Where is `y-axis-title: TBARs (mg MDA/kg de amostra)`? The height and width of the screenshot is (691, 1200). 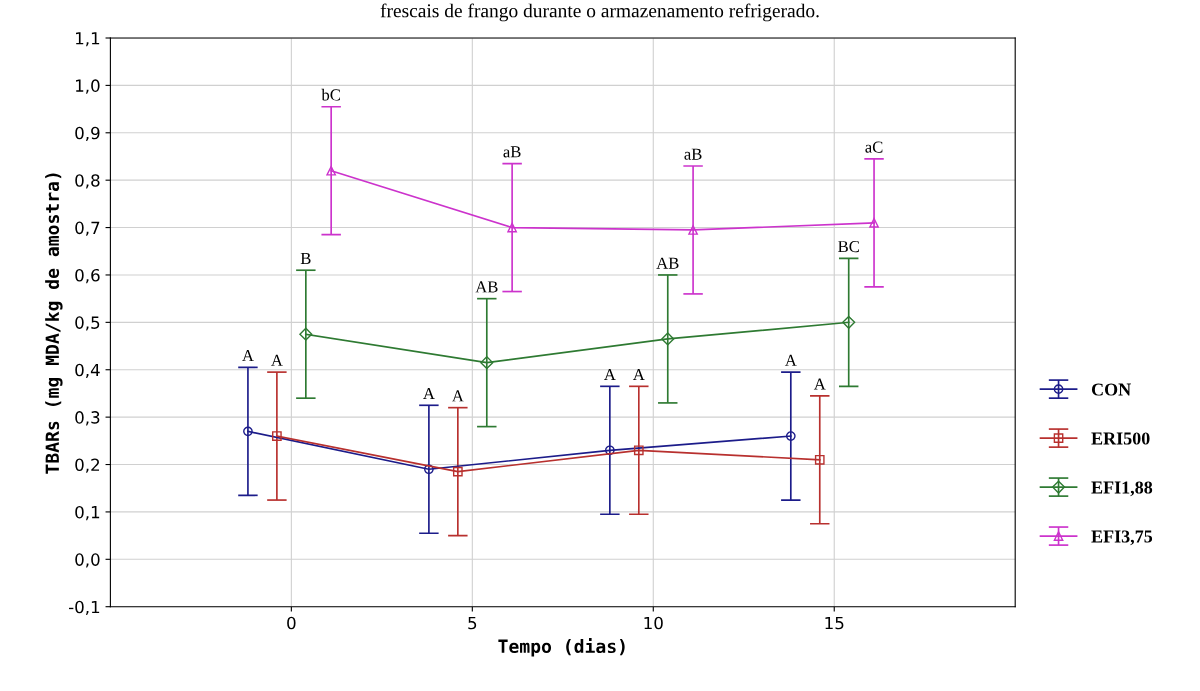 y-axis-title: TBARs (mg MDA/kg de amostra) is located at coordinates (54, 323).